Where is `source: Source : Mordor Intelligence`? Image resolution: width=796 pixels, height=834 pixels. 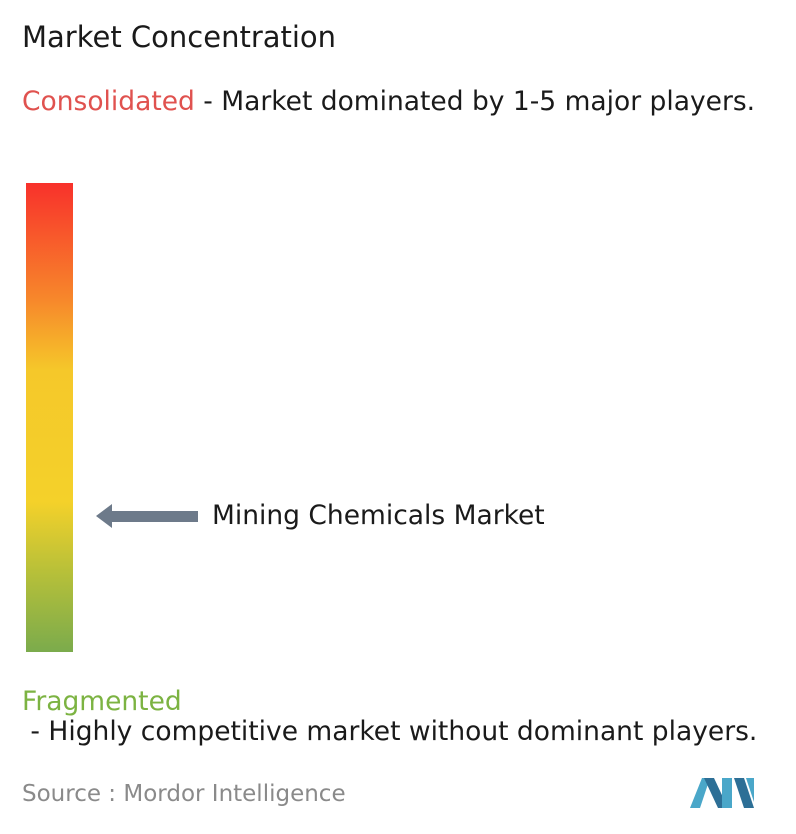
source: Source : Mordor Intelligence is located at coordinates (184, 794).